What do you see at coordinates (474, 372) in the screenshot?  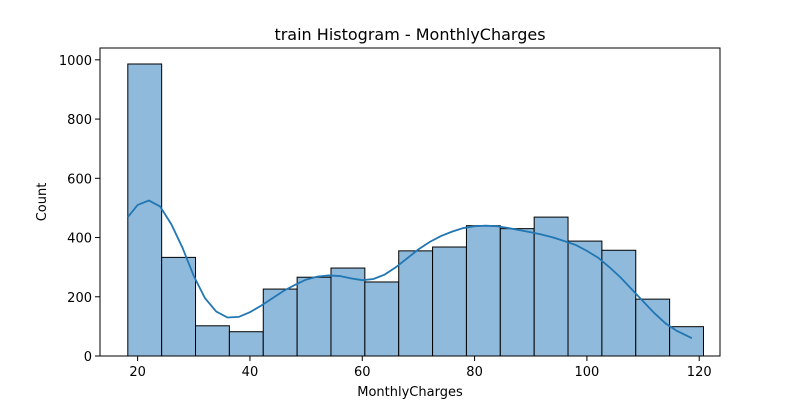 I see `x-tick-label: 80` at bounding box center [474, 372].